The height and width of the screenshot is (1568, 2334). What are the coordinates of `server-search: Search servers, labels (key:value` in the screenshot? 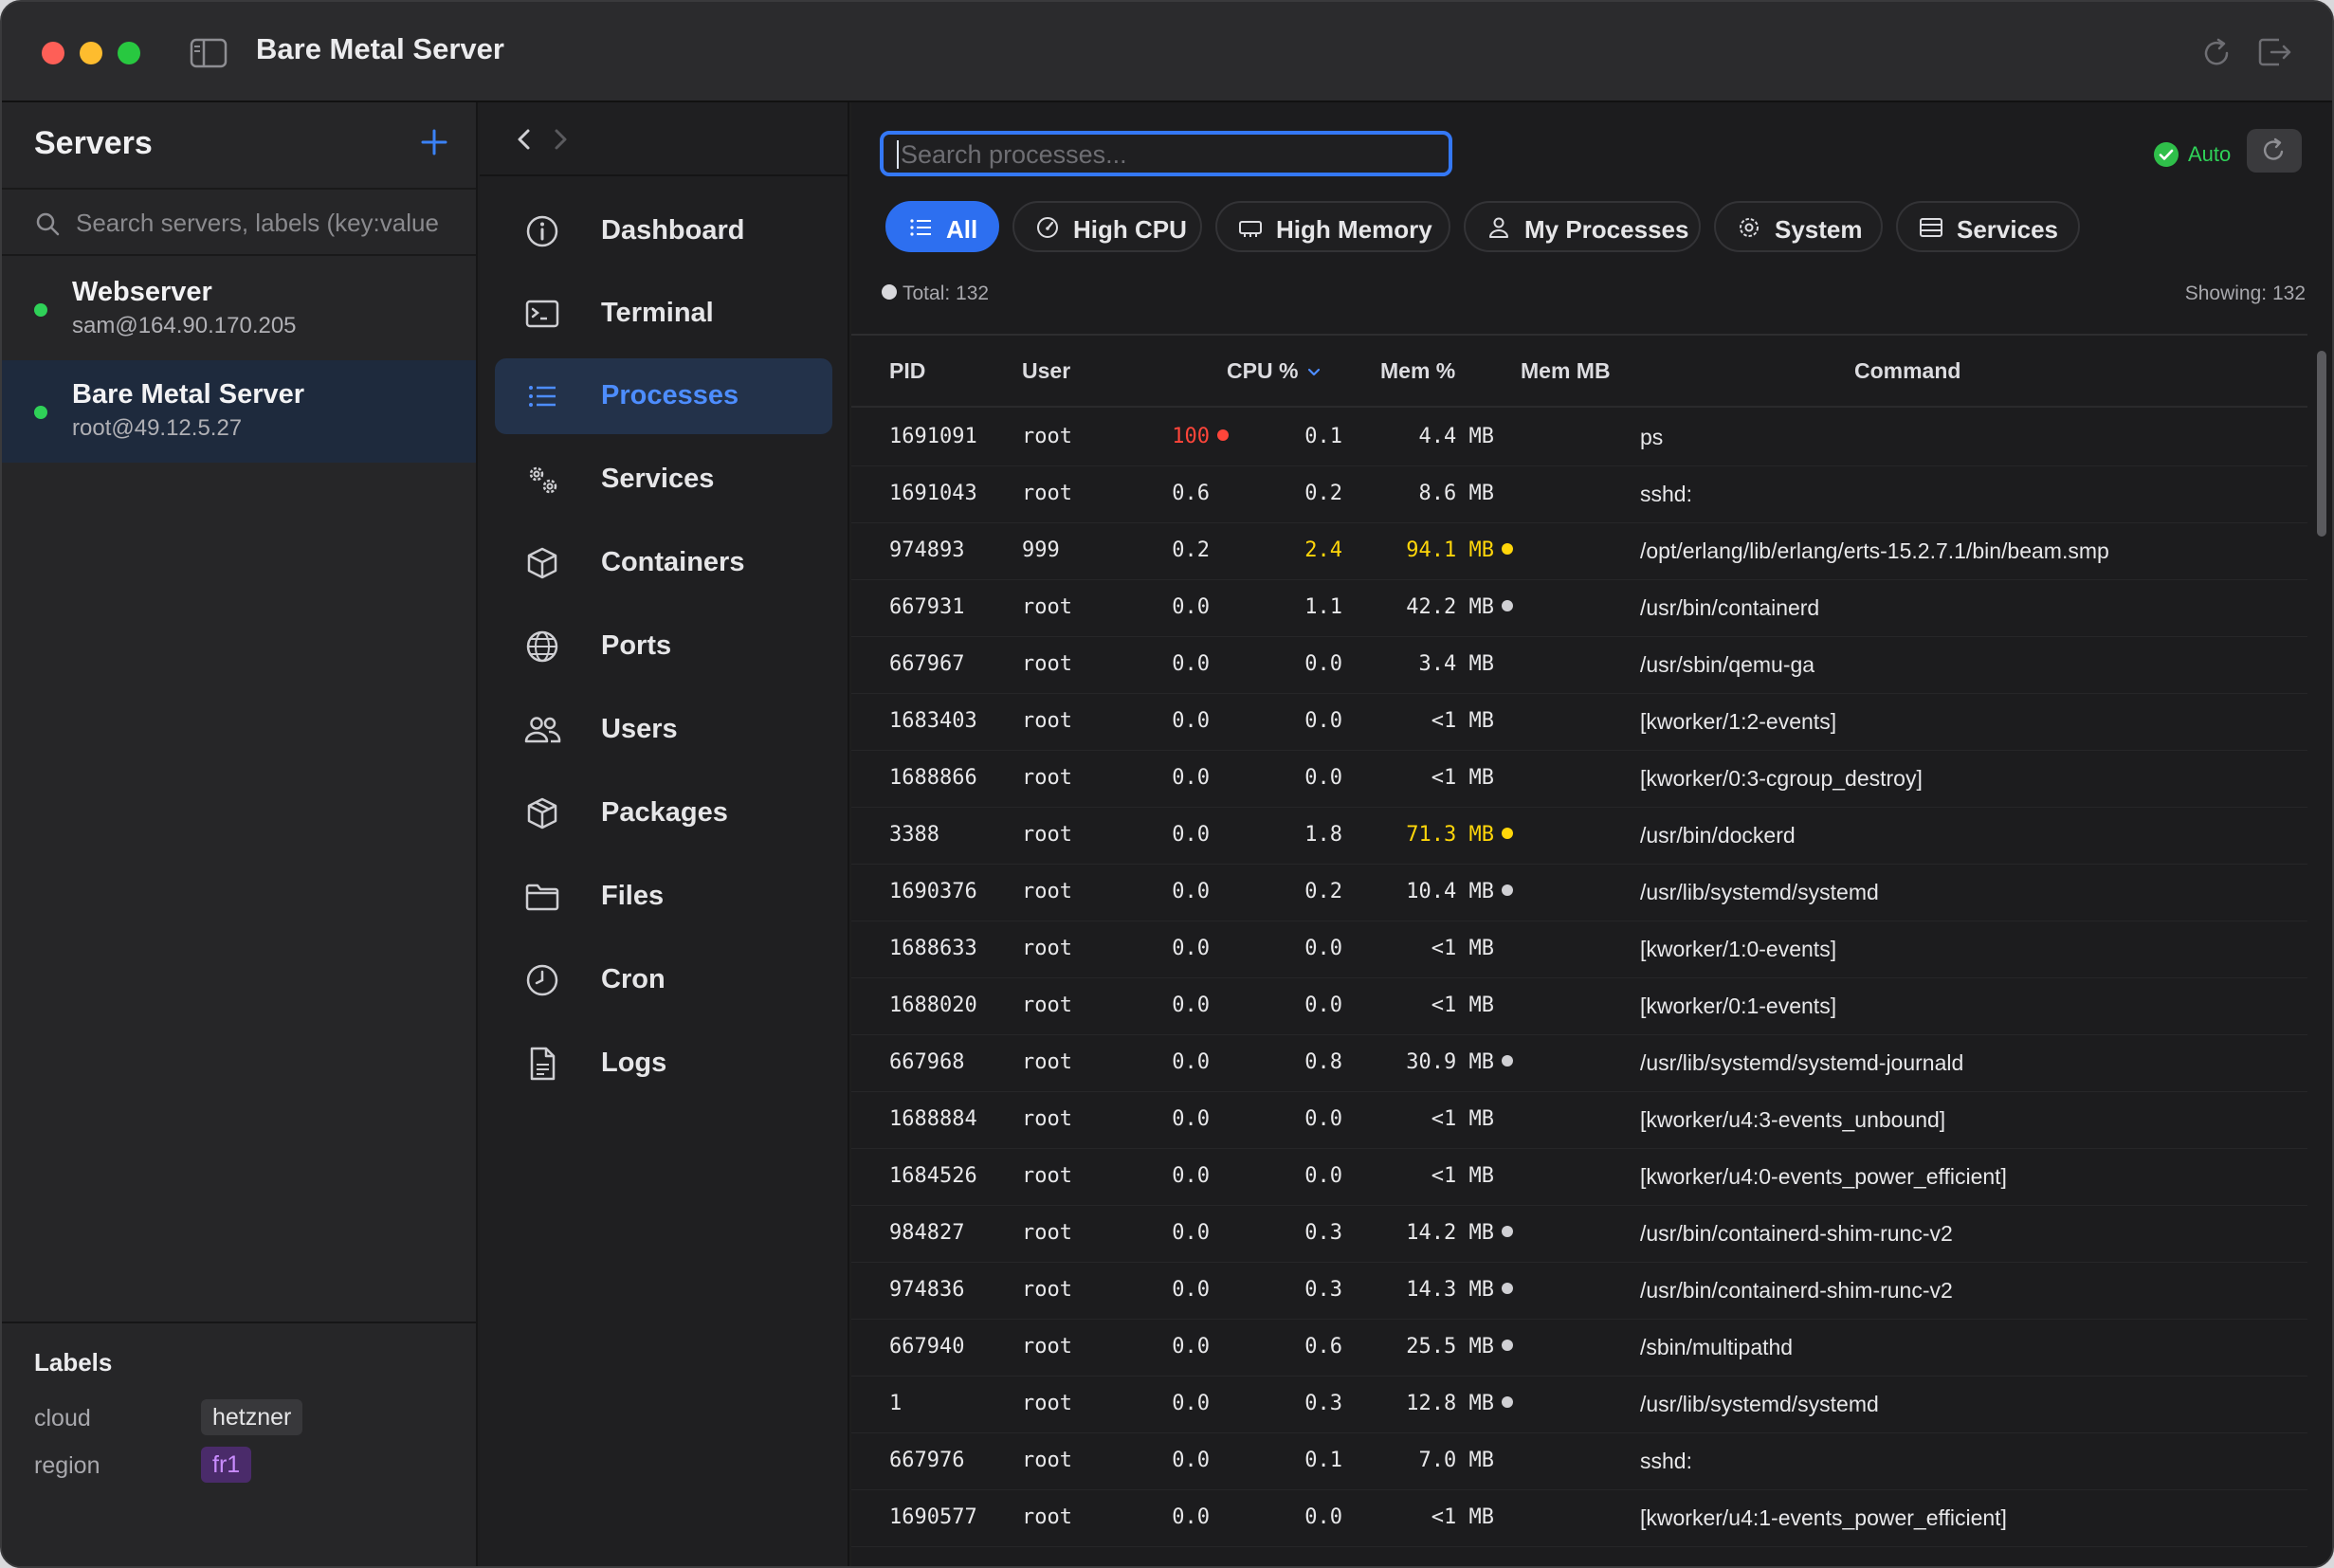 It's located at (239, 222).